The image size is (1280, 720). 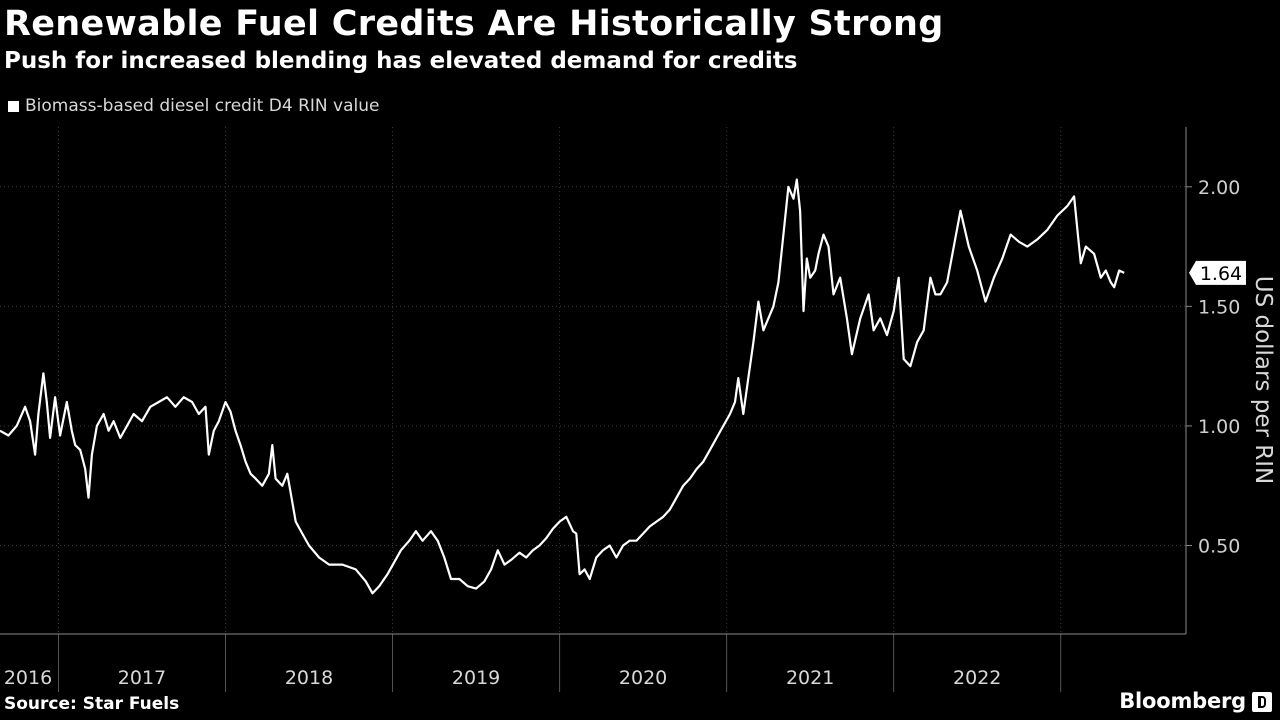 I want to click on x-tick-label: 2021, so click(x=810, y=678).